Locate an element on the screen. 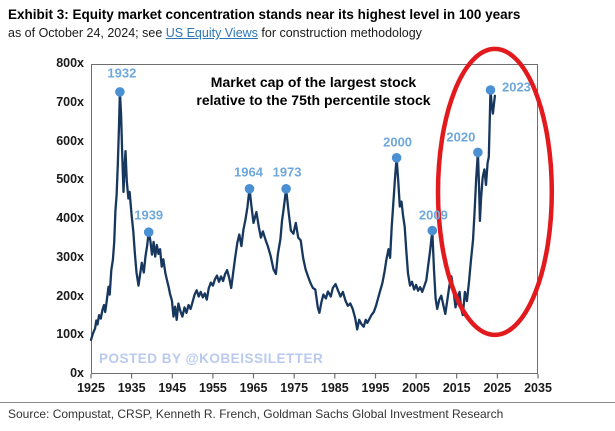 The width and height of the screenshot is (615, 431). y-tick-label: 400x is located at coordinates (70, 218).